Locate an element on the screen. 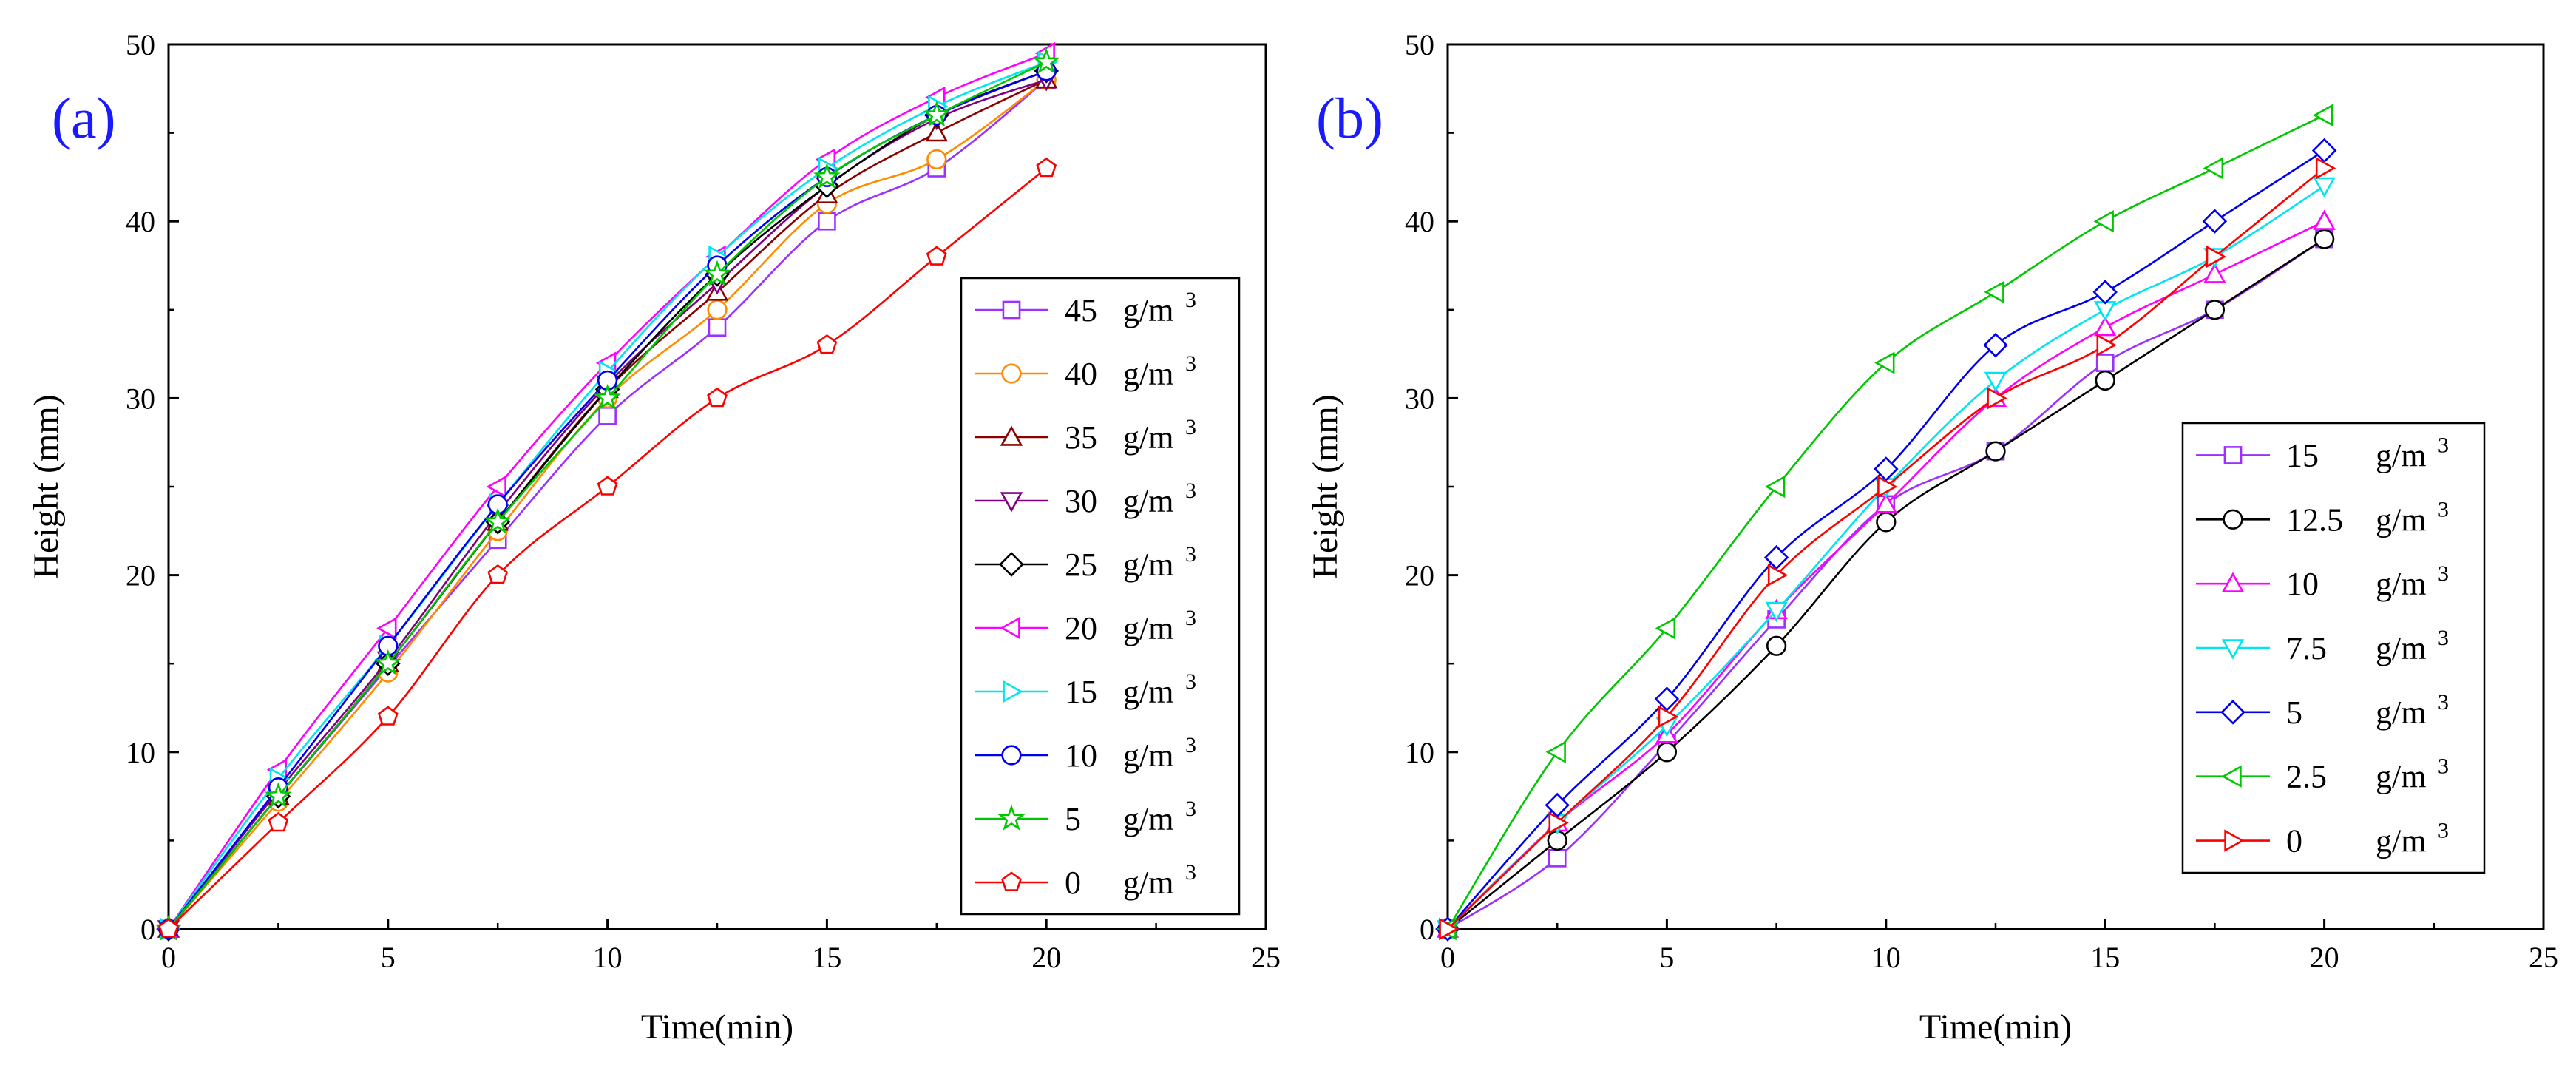 This screenshot has width=2576, height=1071. panel-label: (a) is located at coordinates (84, 118).